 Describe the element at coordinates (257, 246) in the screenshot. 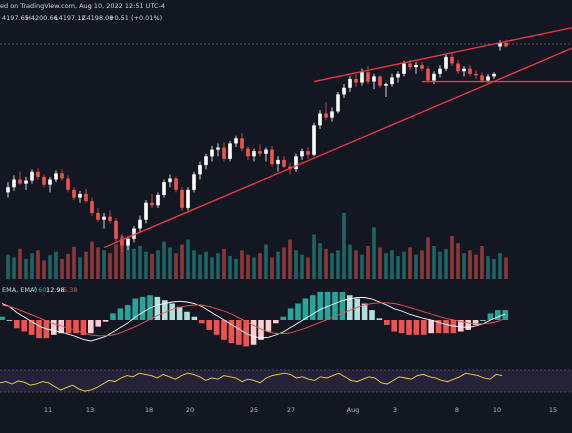

I see `volume-pane` at that location.